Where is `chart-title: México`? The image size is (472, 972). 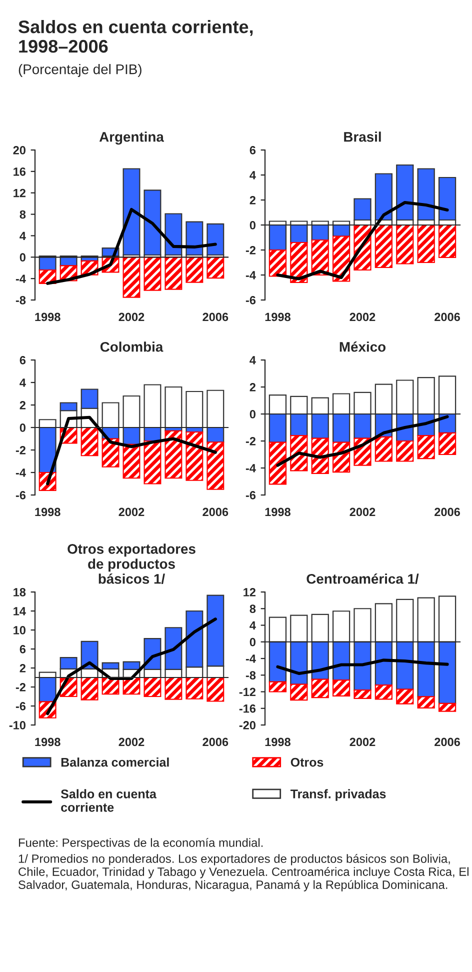 chart-title: México is located at coordinates (363, 346).